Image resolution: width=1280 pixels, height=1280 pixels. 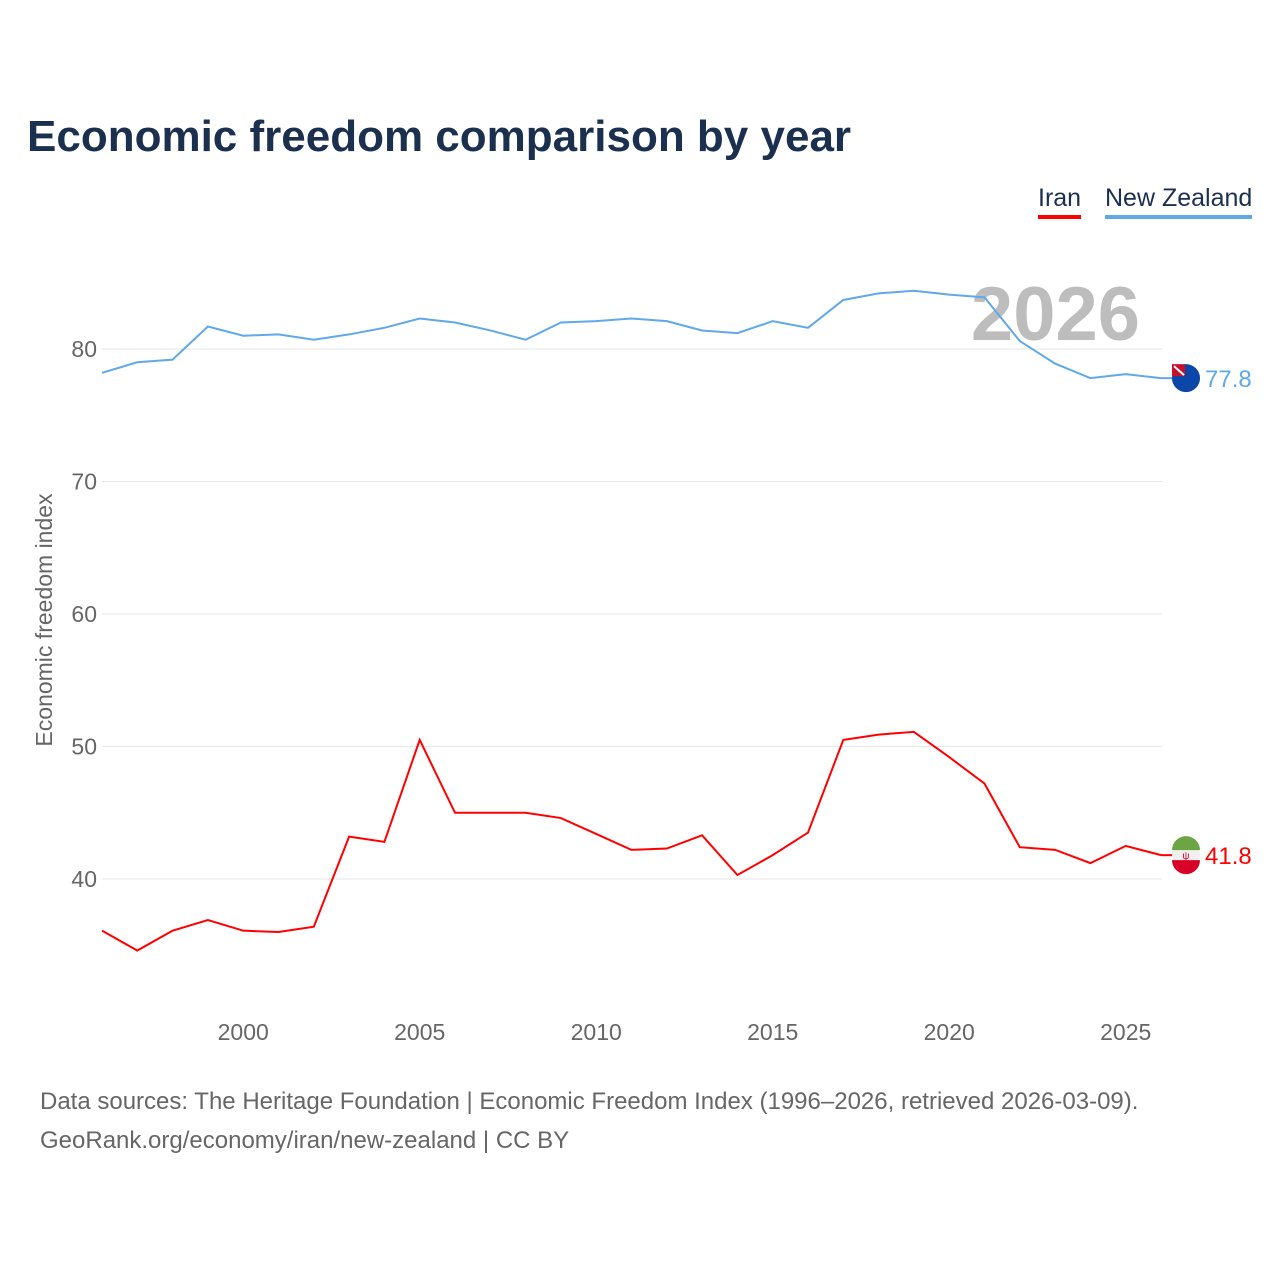 I want to click on chart-title: Economic freedom comparison by year, so click(x=439, y=136).